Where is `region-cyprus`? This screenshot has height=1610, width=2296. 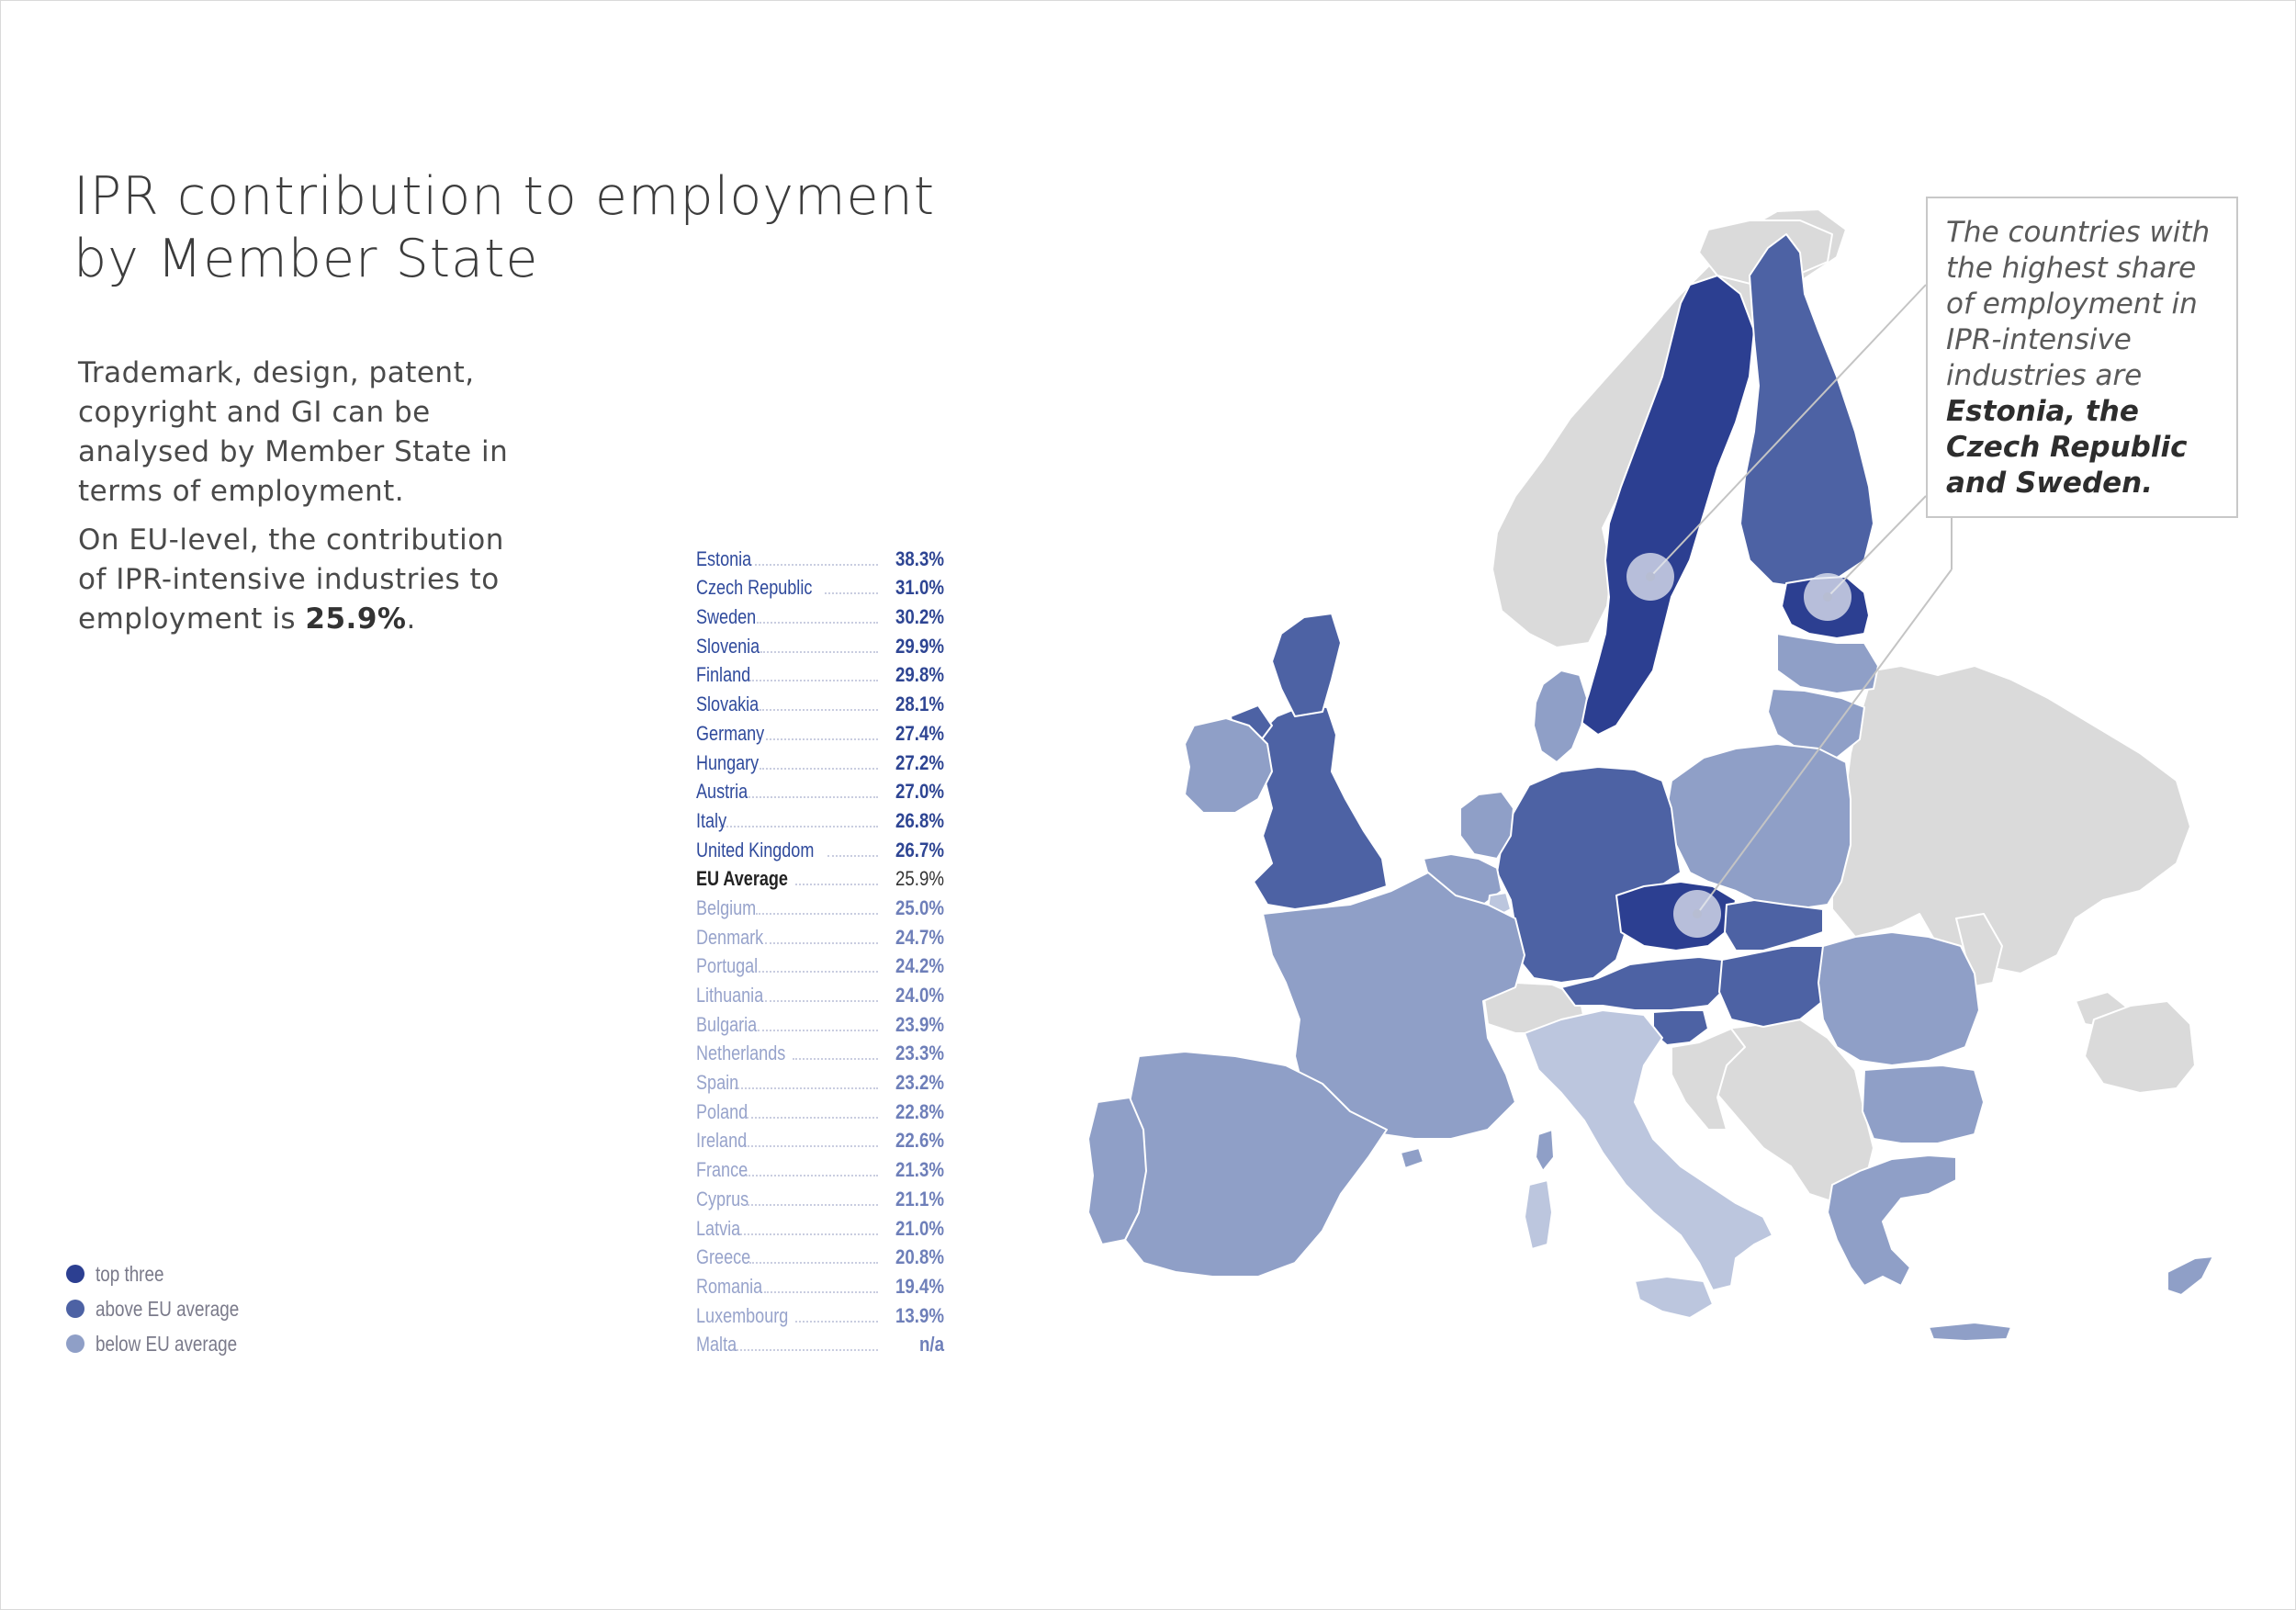
region-cyprus is located at coordinates (2190, 1276).